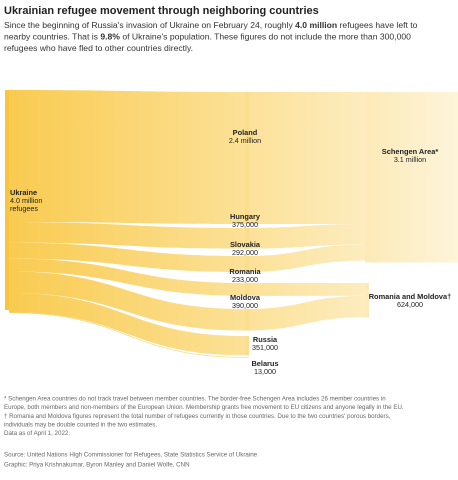  I want to click on node-name: Romania, so click(245, 271).